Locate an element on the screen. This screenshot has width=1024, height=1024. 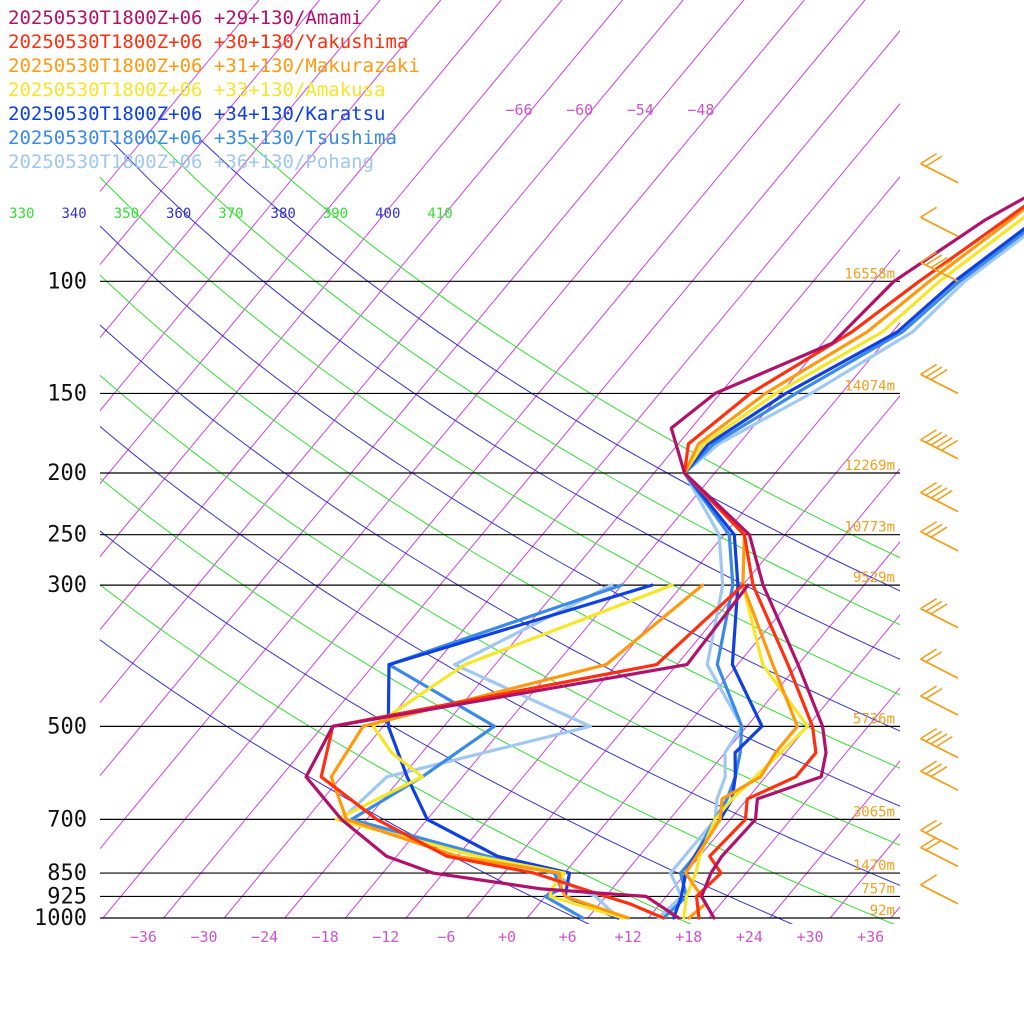
wind-barb-column is located at coordinates (939, 528).